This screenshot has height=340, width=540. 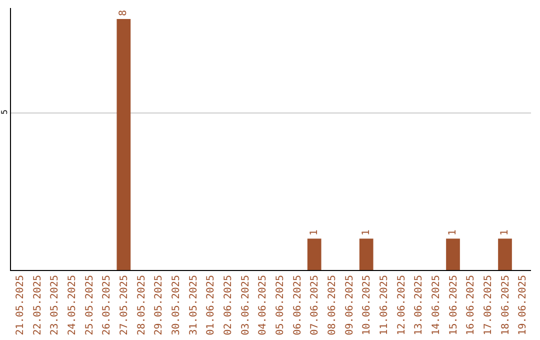 What do you see at coordinates (246, 305) in the screenshot?
I see `x-tick-label: 03.06.2025` at bounding box center [246, 305].